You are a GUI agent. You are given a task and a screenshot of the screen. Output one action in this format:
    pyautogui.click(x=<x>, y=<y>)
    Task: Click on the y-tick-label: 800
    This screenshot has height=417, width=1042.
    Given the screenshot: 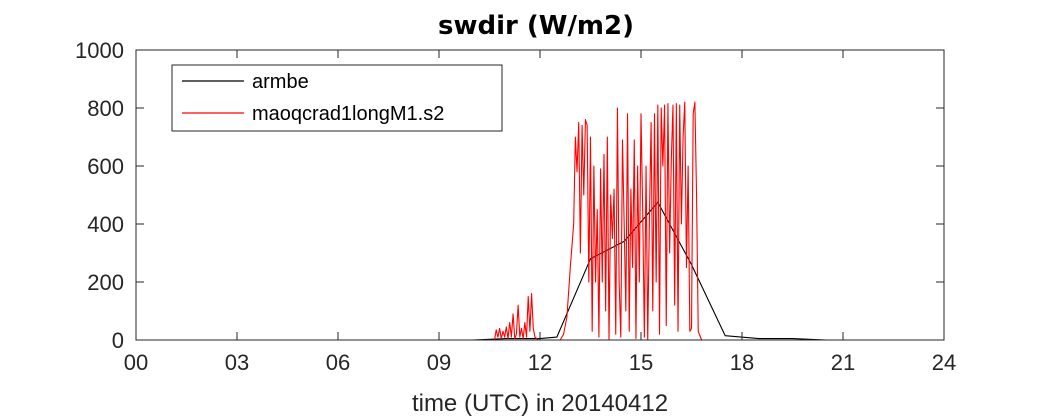 What is the action you would take?
    pyautogui.click(x=105, y=108)
    